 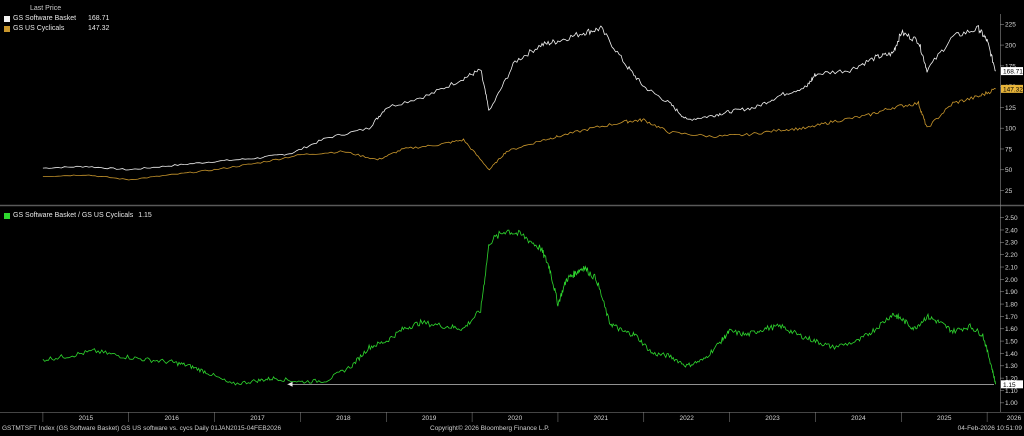 What do you see at coordinates (1011, 317) in the screenshot?
I see `y-tick-label: 1.70` at bounding box center [1011, 317].